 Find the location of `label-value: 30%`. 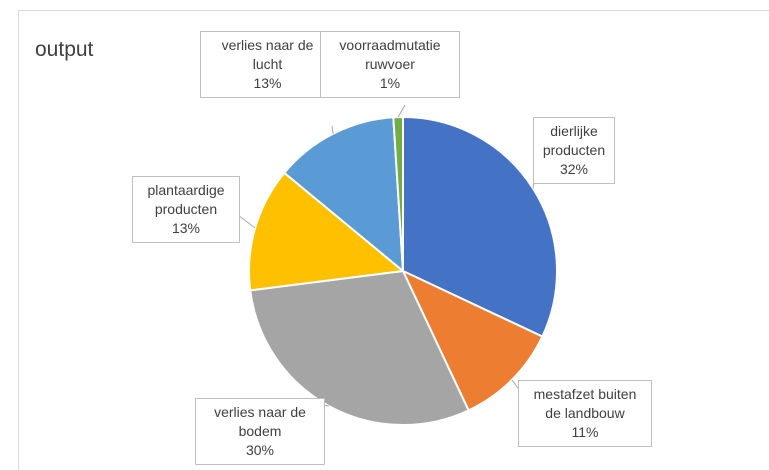

label-value: 30% is located at coordinates (260, 450).